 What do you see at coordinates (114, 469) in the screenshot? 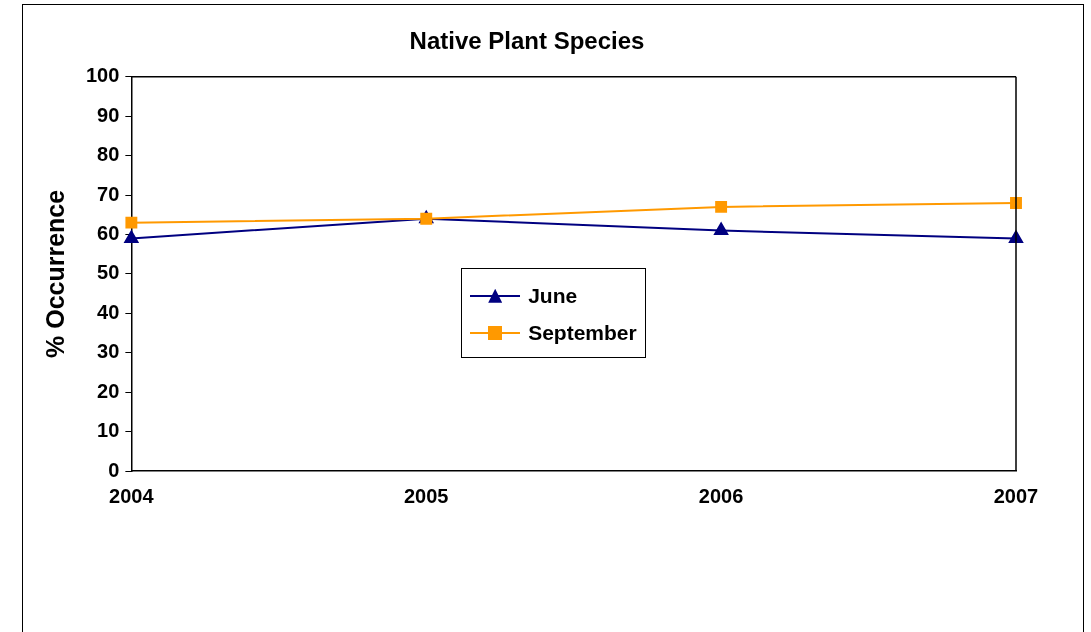
I see `y-tick-label: 0` at bounding box center [114, 469].